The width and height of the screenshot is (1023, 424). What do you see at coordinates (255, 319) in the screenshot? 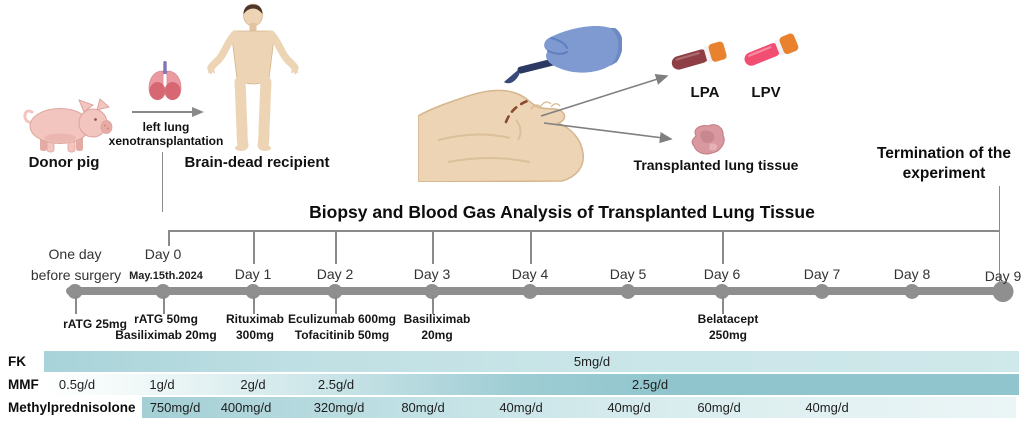
I see `drug-event-line: Rituximab` at bounding box center [255, 319].